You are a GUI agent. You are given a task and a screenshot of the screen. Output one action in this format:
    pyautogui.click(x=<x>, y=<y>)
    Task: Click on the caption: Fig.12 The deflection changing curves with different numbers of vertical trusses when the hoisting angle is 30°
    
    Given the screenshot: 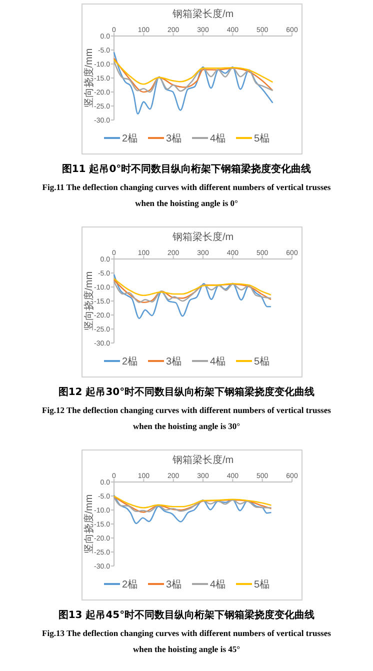 What is the action you would take?
    pyautogui.click(x=187, y=418)
    